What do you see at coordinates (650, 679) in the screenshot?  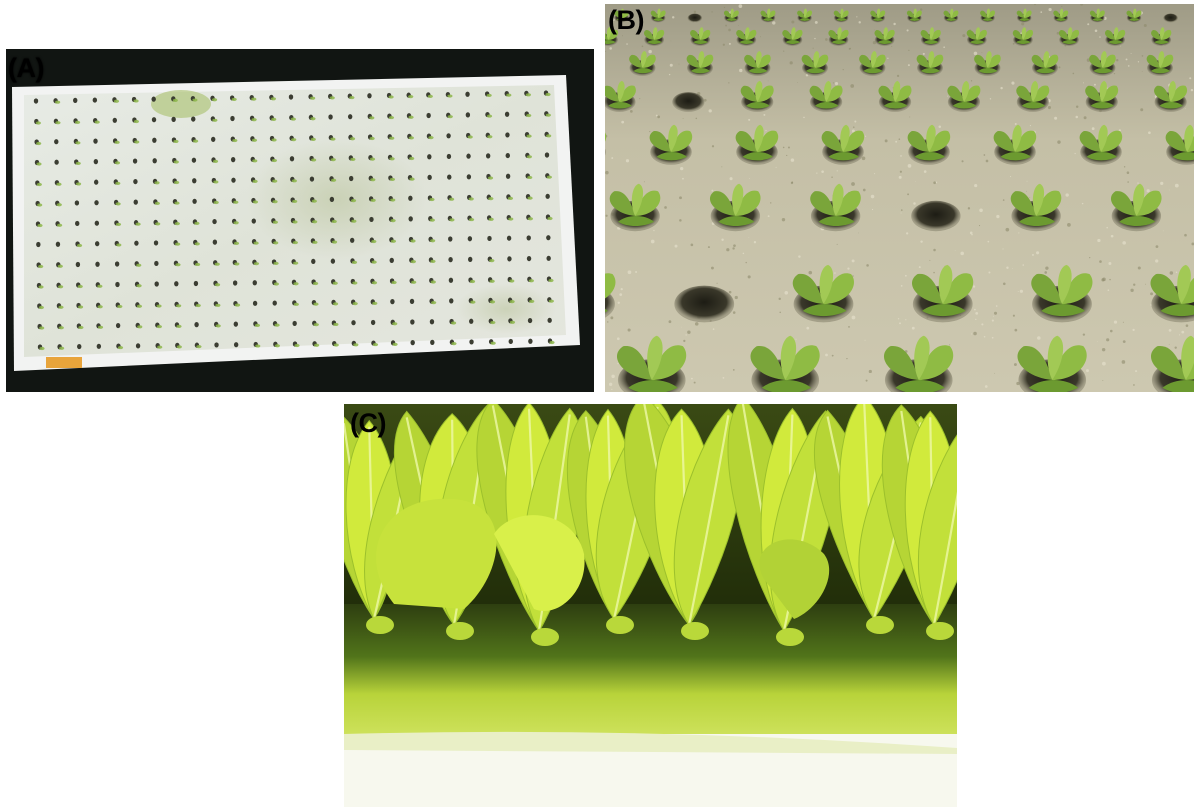 I see `foam-block` at bounding box center [650, 679].